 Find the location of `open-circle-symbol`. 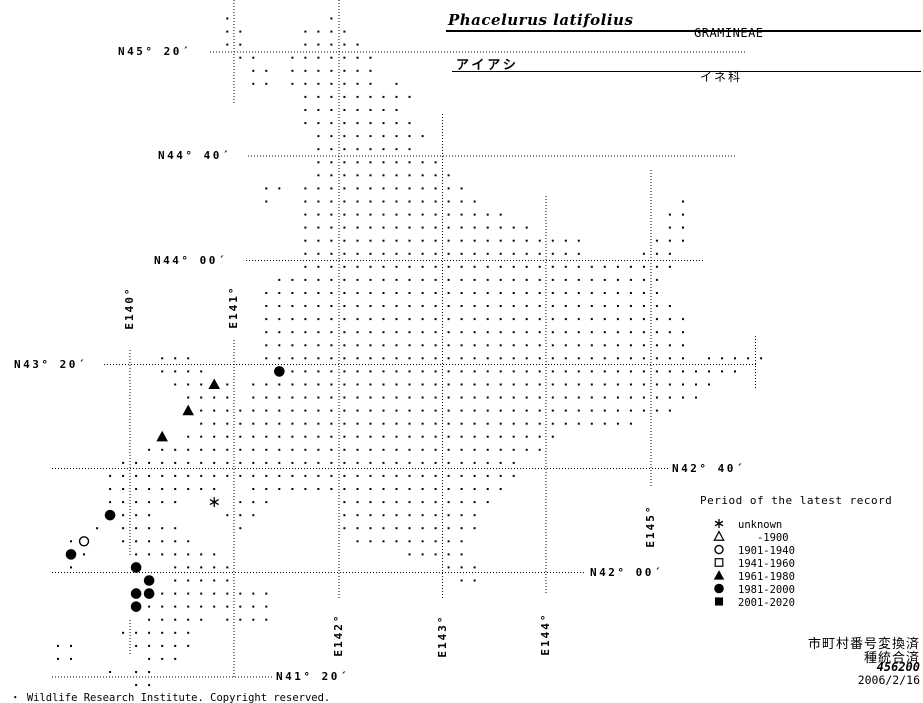

open-circle-symbol is located at coordinates (84, 541).